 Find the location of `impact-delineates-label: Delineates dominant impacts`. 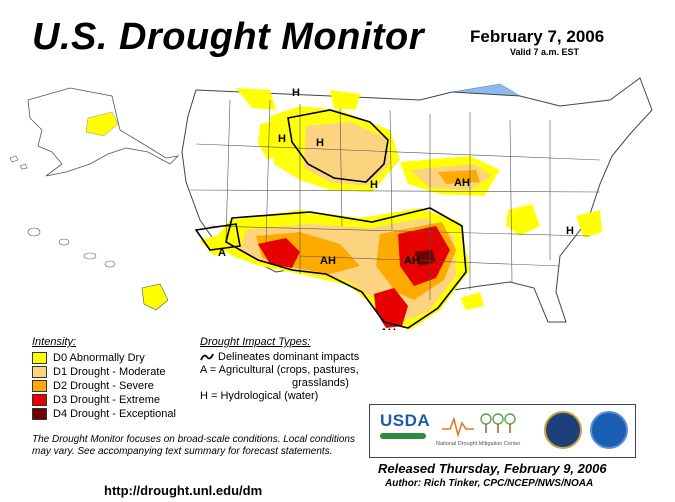

impact-delineates-label: Delineates dominant impacts is located at coordinates (289, 357).